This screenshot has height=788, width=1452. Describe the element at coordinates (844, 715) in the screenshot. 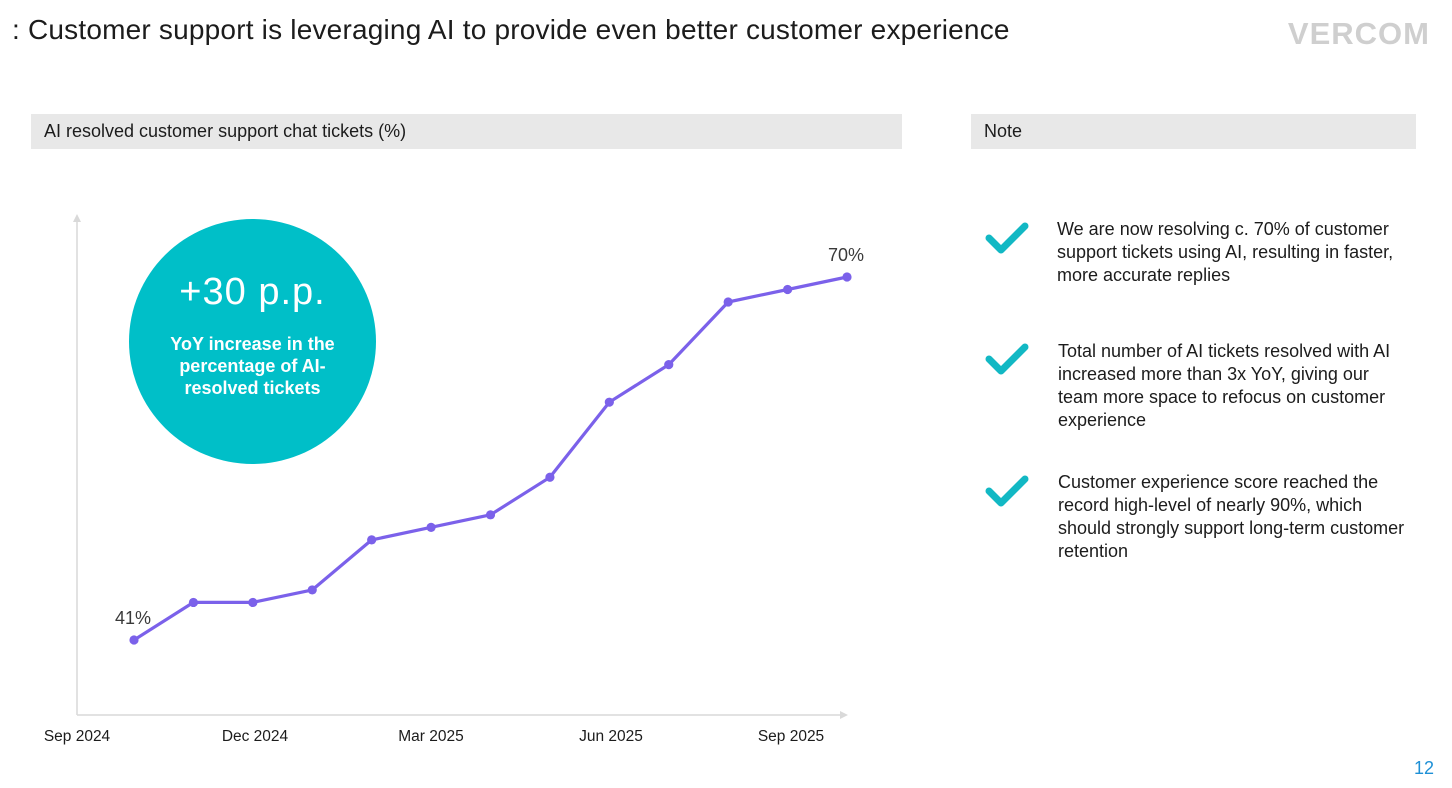

I see `x-axis-arrow` at that location.